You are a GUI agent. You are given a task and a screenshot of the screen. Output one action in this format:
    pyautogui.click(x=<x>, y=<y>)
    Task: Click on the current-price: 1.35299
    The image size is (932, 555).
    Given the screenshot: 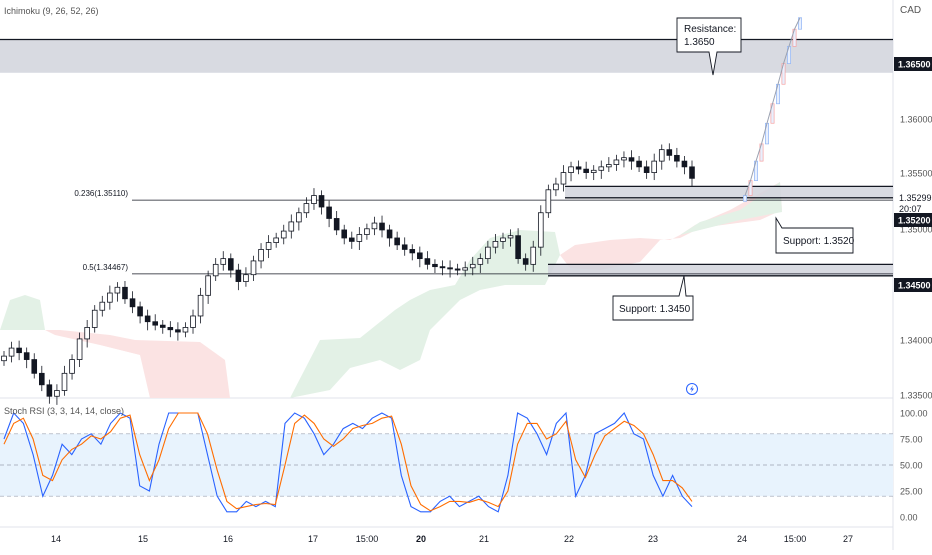 What is the action you would take?
    pyautogui.click(x=915, y=198)
    